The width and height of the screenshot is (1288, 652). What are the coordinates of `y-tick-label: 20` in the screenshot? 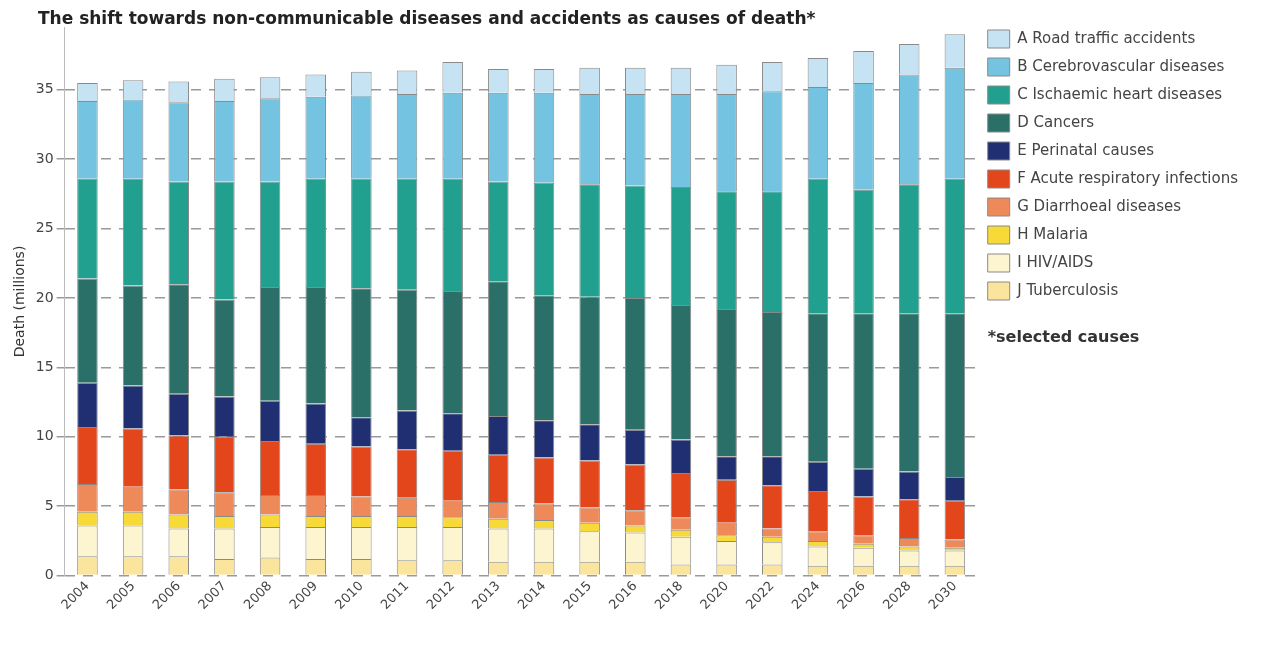 It's located at (44, 296).